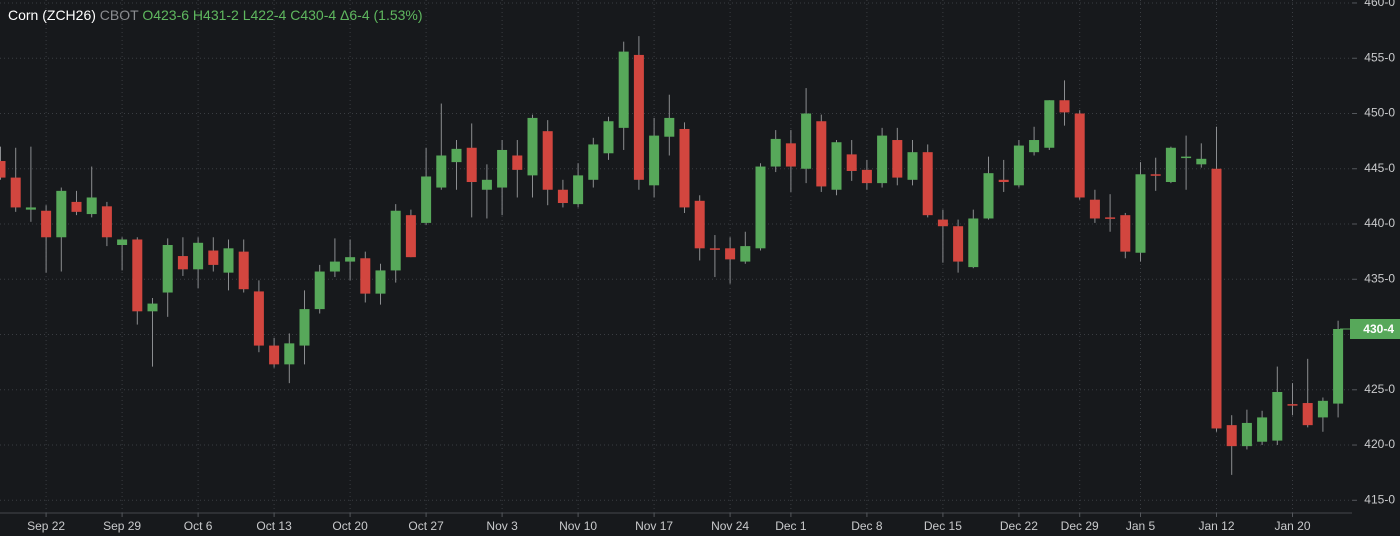  What do you see at coordinates (119, 15) in the screenshot?
I see `exchange: CBOT` at bounding box center [119, 15].